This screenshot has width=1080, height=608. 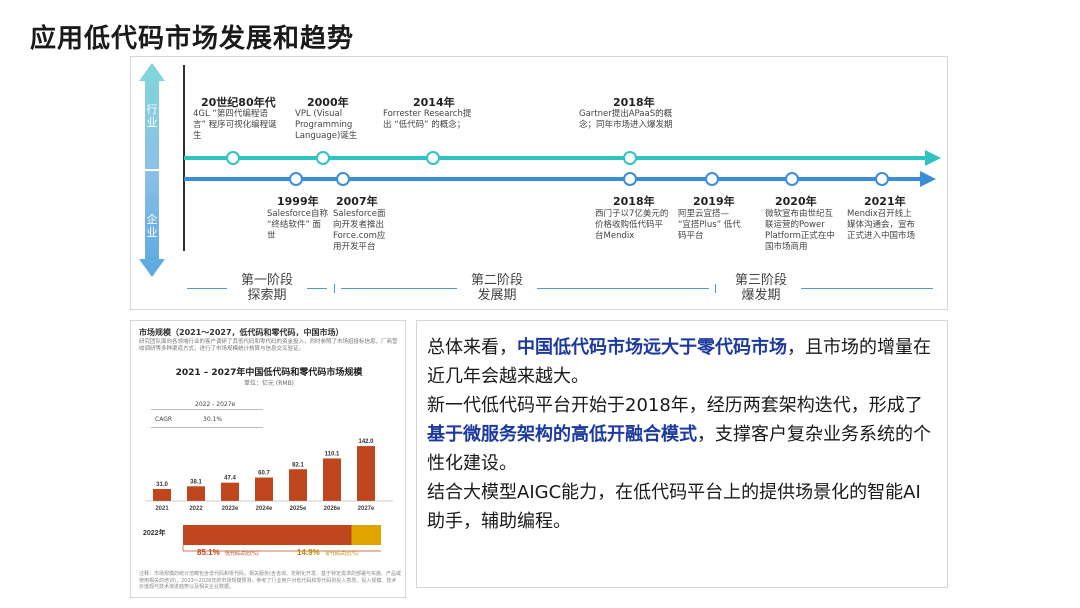 What do you see at coordinates (760, 280) in the screenshot?
I see `phase-name: 第三阶段` at bounding box center [760, 280].